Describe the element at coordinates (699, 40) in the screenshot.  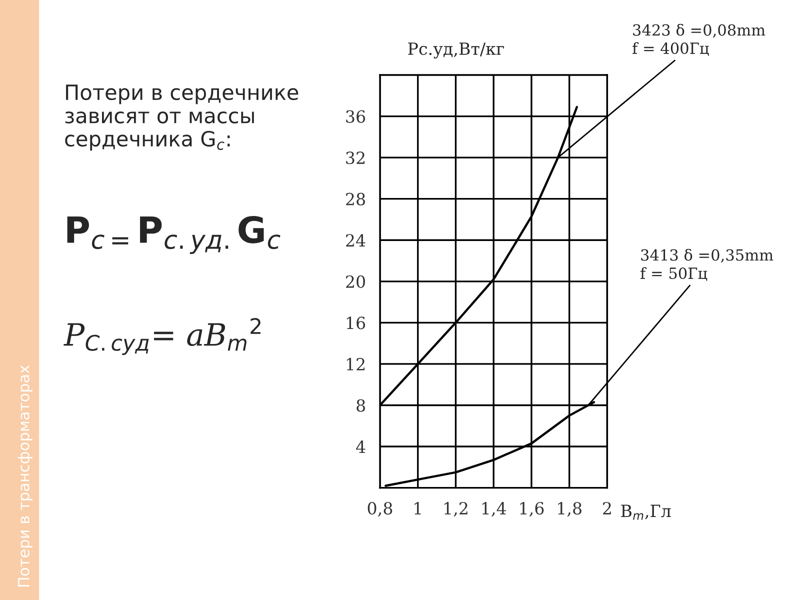
I see `annotation: 3423 δ =0,08mm f = 400Гц` at that location.